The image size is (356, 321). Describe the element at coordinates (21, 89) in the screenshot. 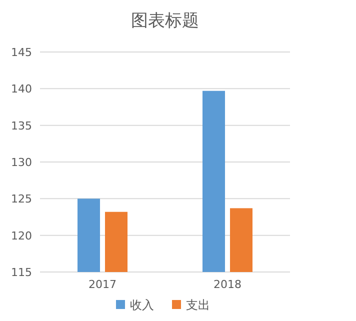

I see `y-tick-label: 140` at that location.